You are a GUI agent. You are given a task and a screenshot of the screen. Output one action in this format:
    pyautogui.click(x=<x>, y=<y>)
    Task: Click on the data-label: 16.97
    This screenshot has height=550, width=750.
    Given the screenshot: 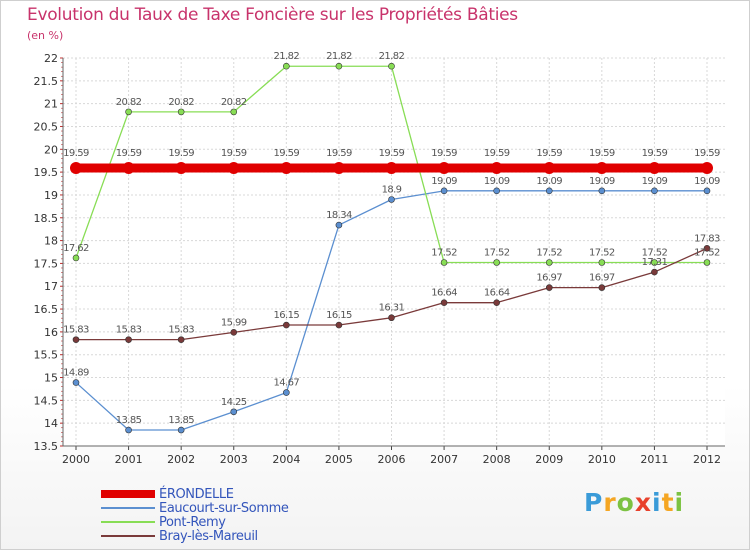 What is the action you would take?
    pyautogui.click(x=602, y=278)
    